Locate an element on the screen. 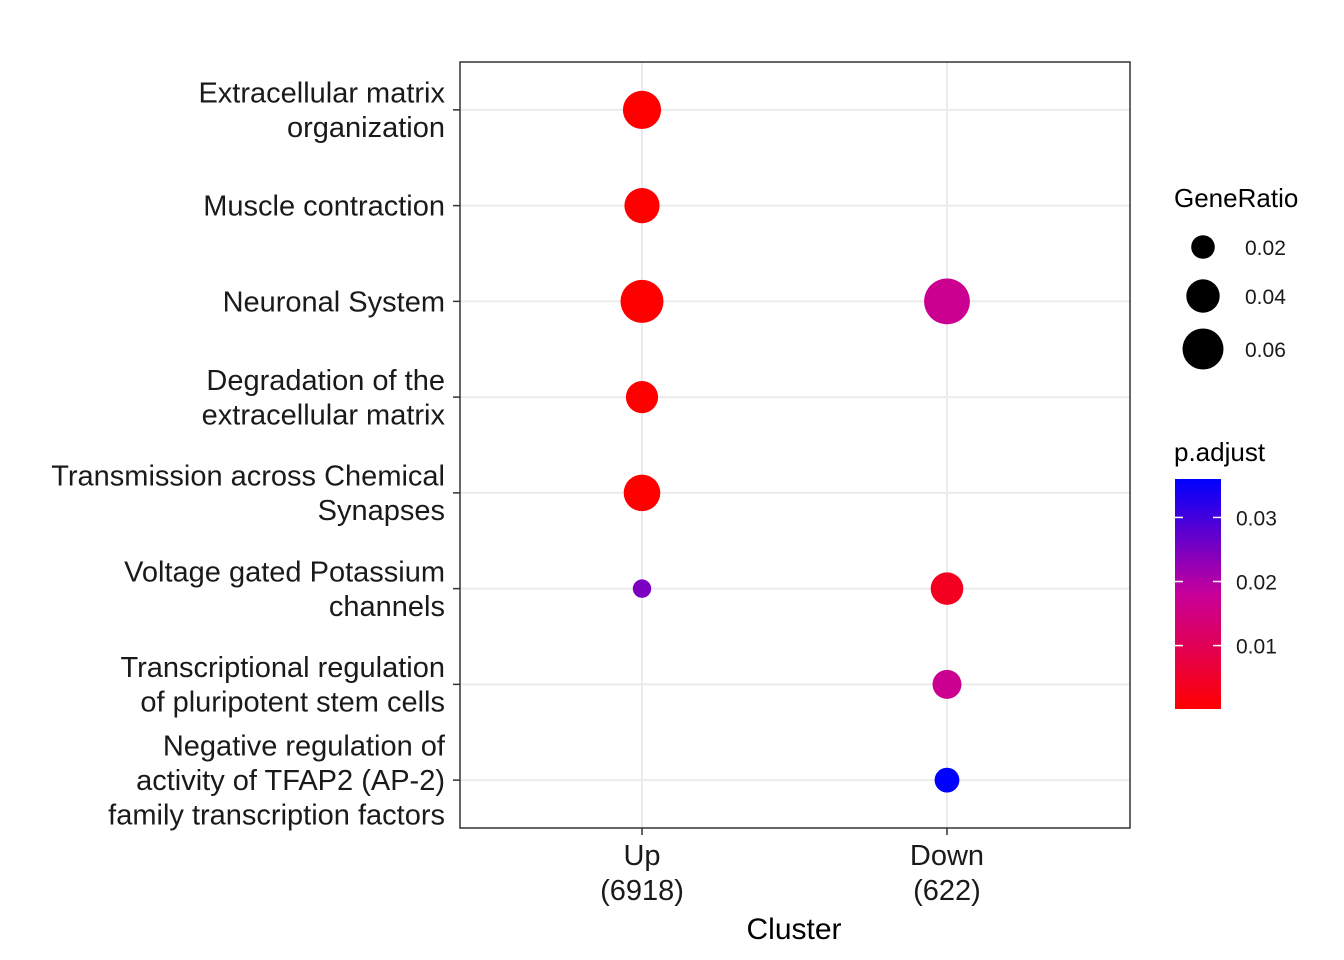 This screenshot has height=960, width=1344. x-axis-labels: Up(6918) Down(622) is located at coordinates (792, 867).